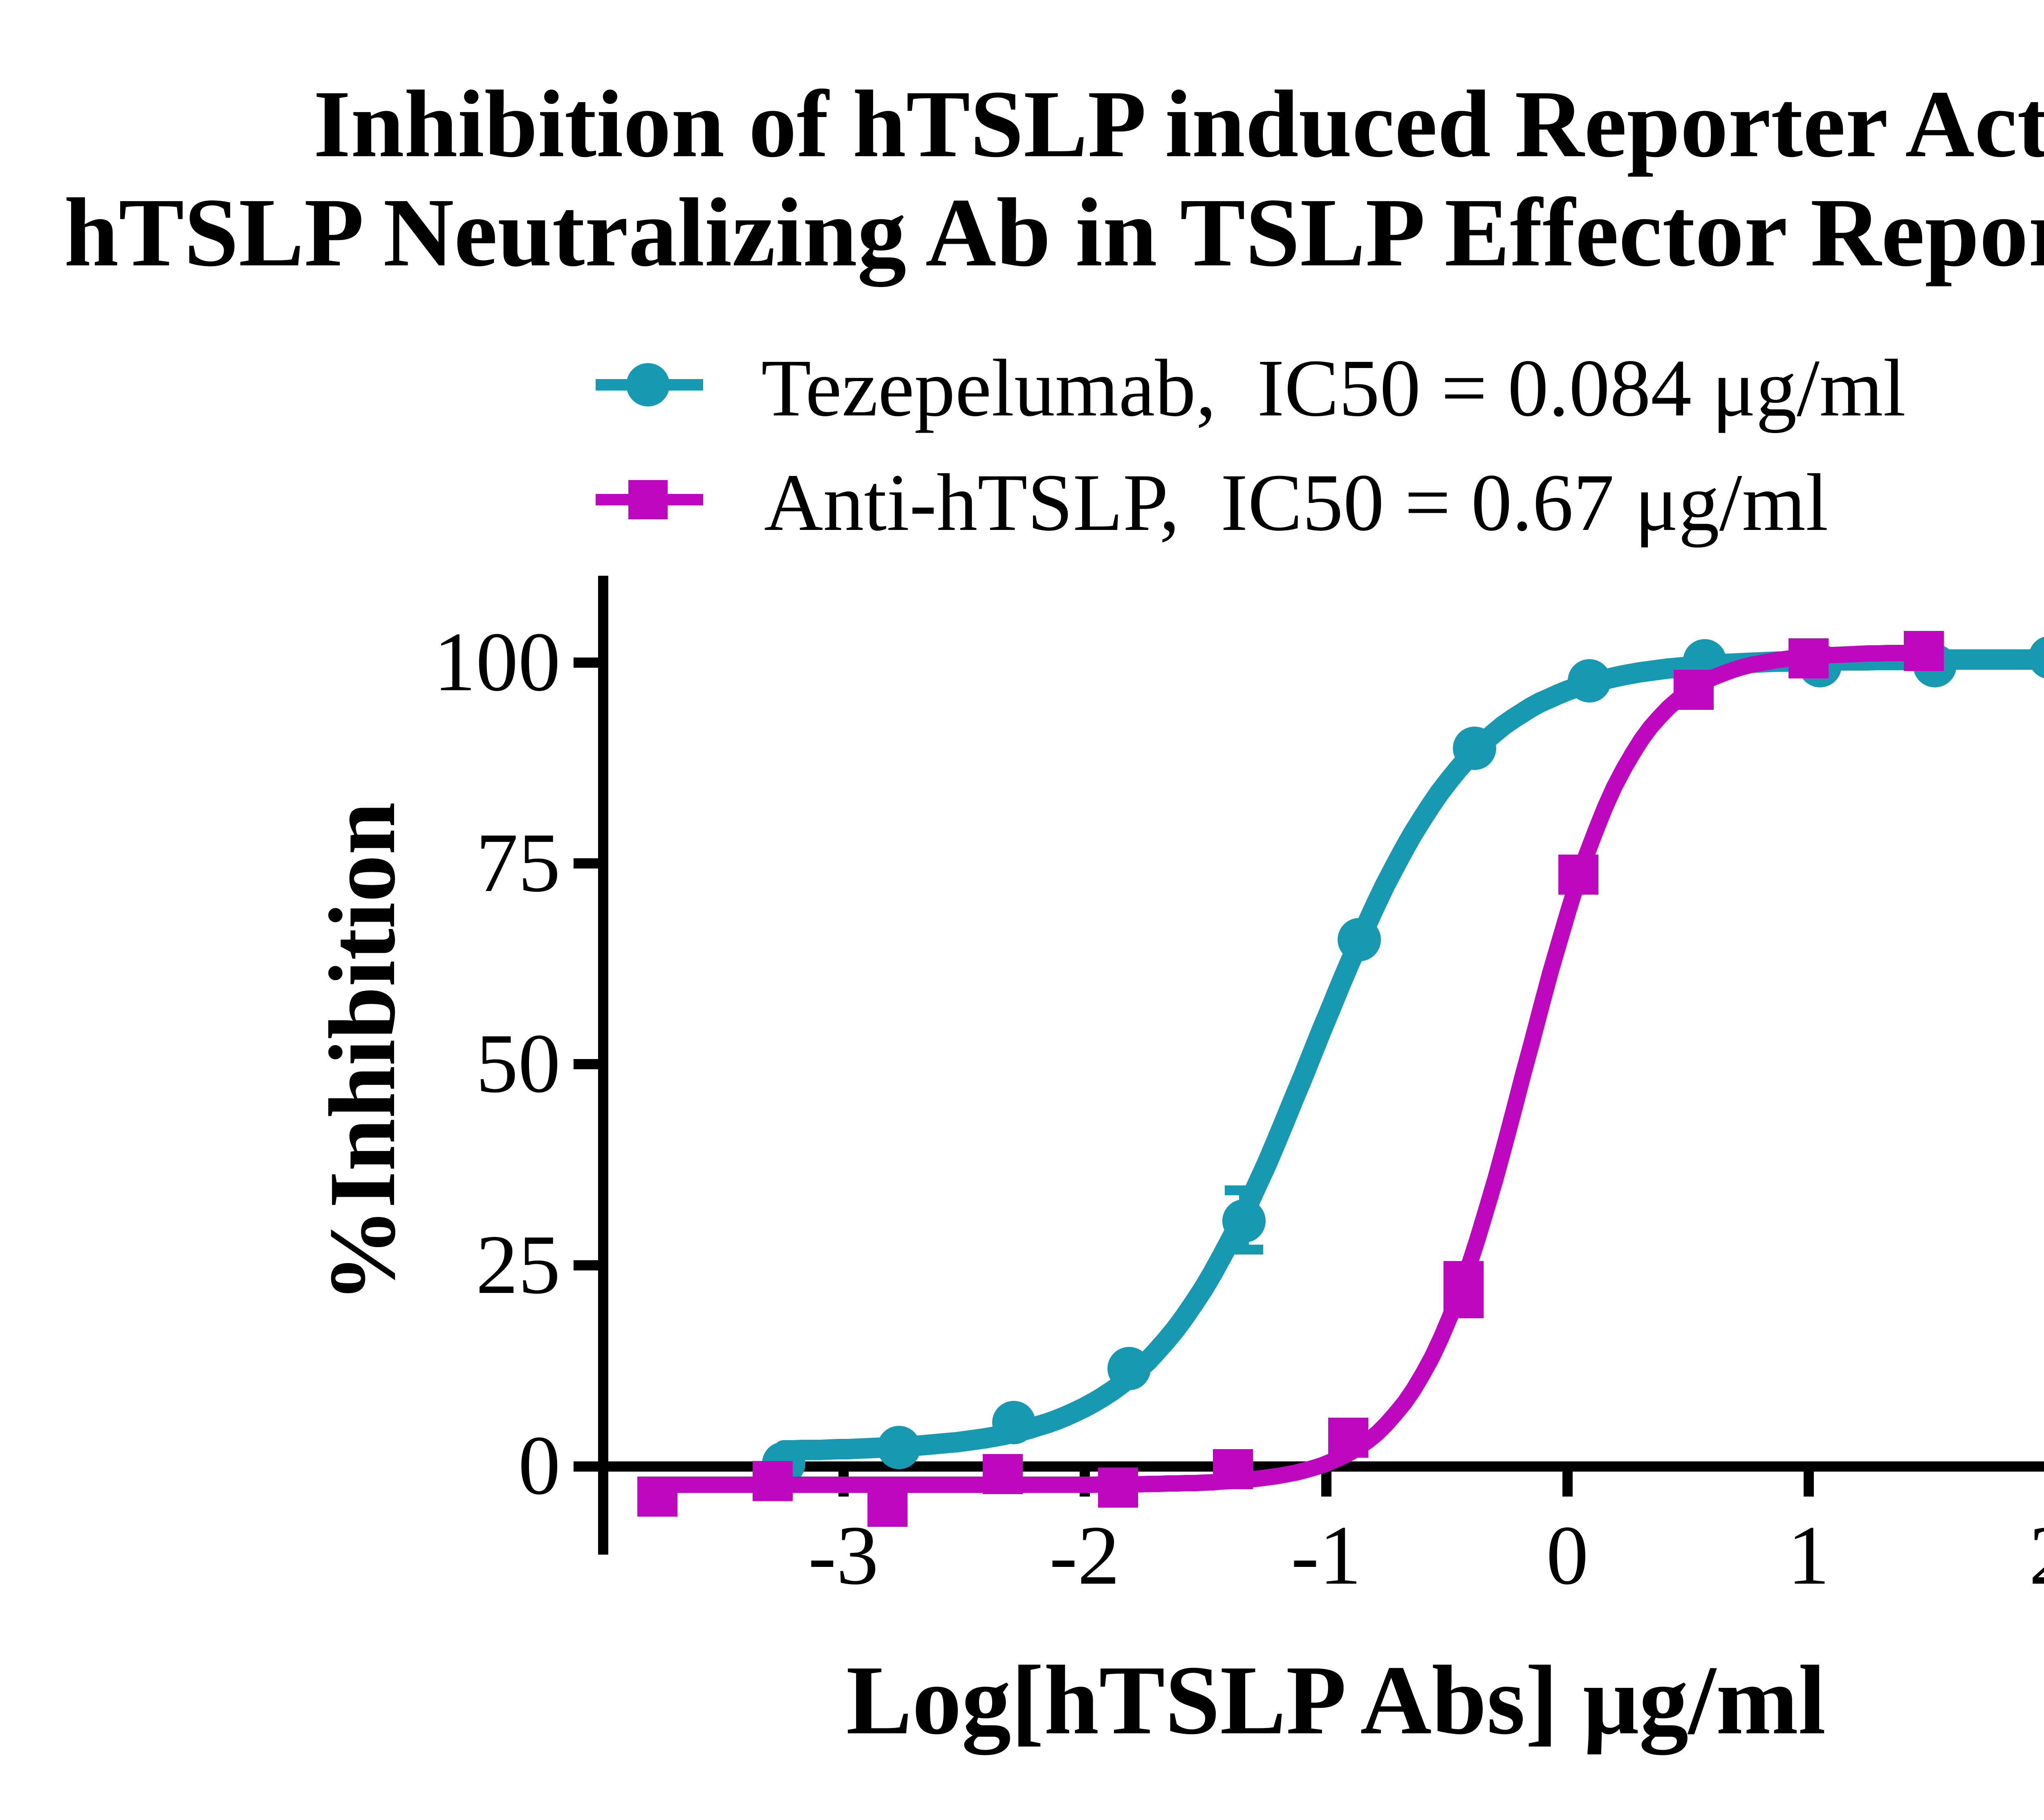 The height and width of the screenshot is (1820, 2044). I want to click on svg-text:Tezepelumab, IC50 = 0.084 μg/: Tezepelumab, IC50 = 0.084 μg/ml, so click(1333, 388).